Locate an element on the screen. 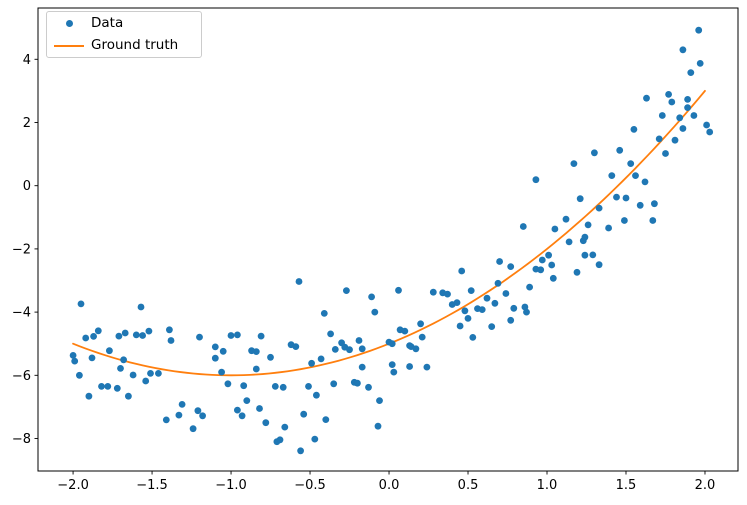  y-tick-label: −2 is located at coordinates (21, 249).